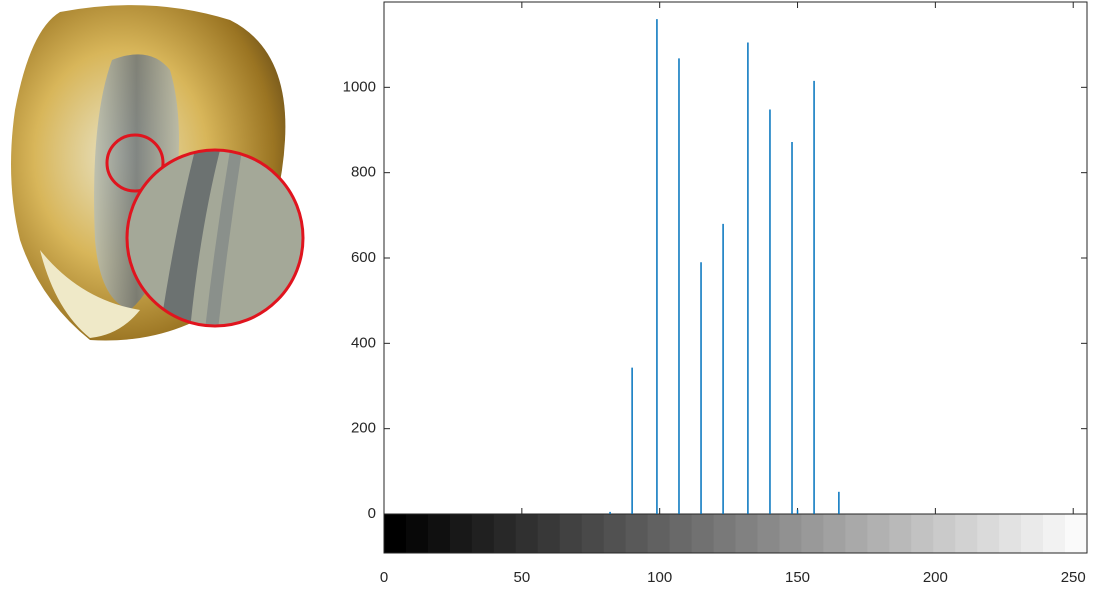  What do you see at coordinates (363, 172) in the screenshot?
I see `y-tick-label: 800` at bounding box center [363, 172].